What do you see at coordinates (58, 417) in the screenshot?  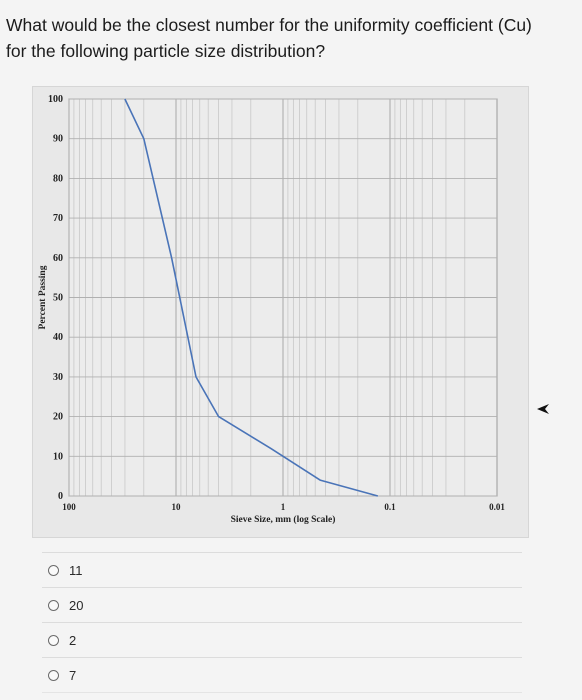 I see `y-tick-label: 20` at bounding box center [58, 417].